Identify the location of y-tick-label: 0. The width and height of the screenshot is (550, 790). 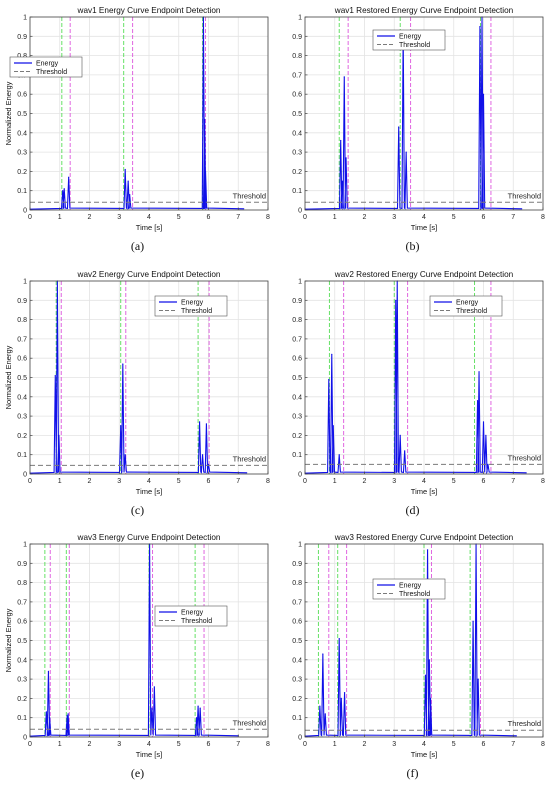
(300, 475).